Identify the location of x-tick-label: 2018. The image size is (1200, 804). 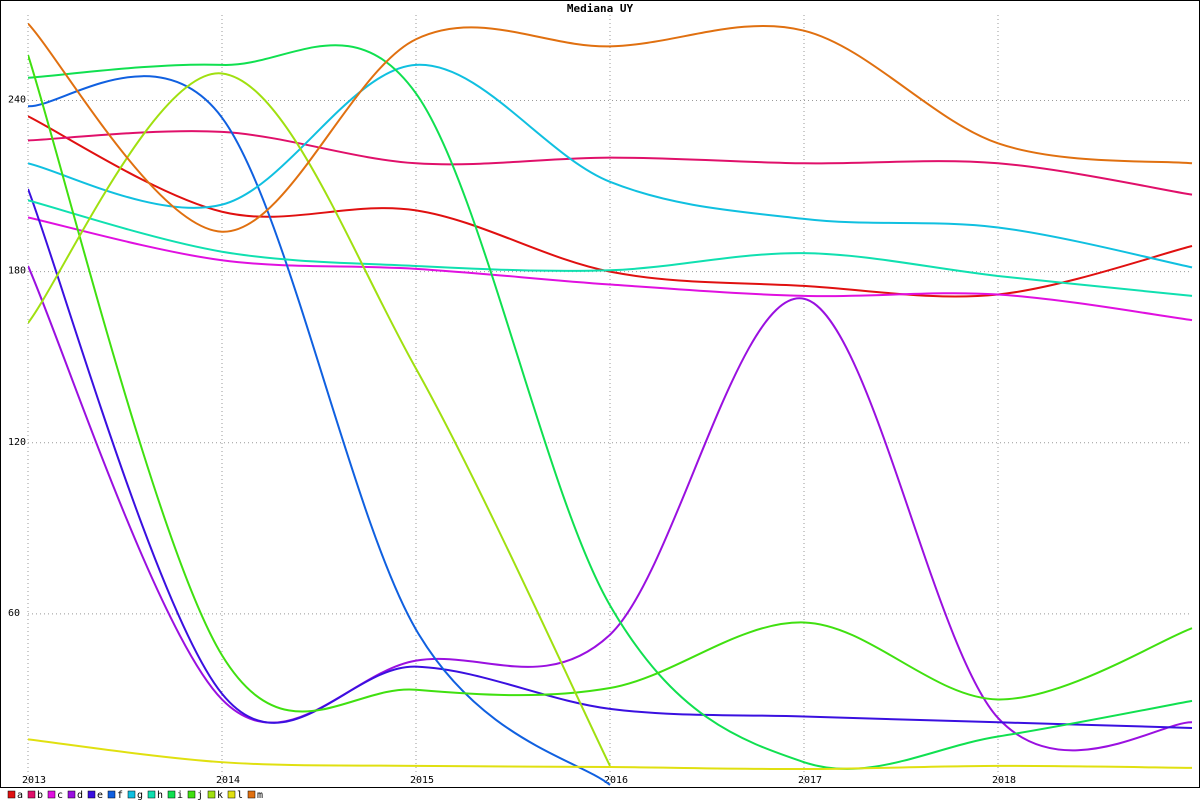
(1004, 780).